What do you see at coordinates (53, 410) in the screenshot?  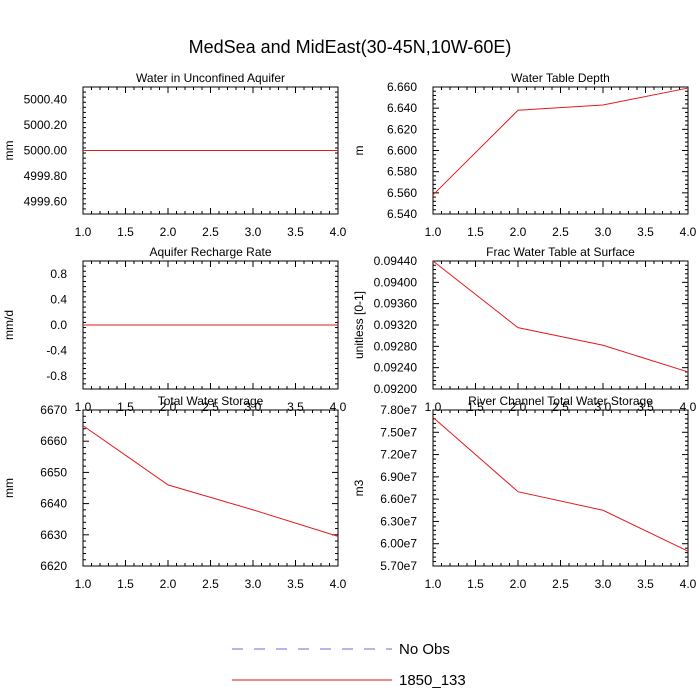 I see `y-tick-label: 6670` at bounding box center [53, 410].